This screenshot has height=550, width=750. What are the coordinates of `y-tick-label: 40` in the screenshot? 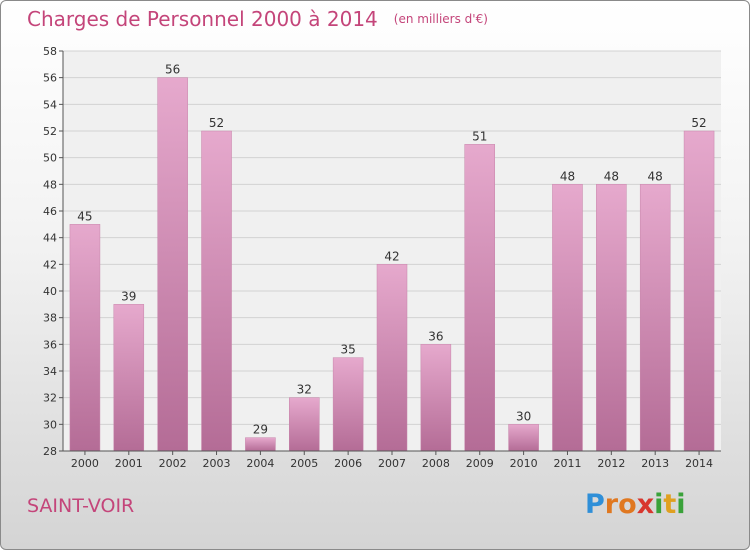 It's located at (50, 291).